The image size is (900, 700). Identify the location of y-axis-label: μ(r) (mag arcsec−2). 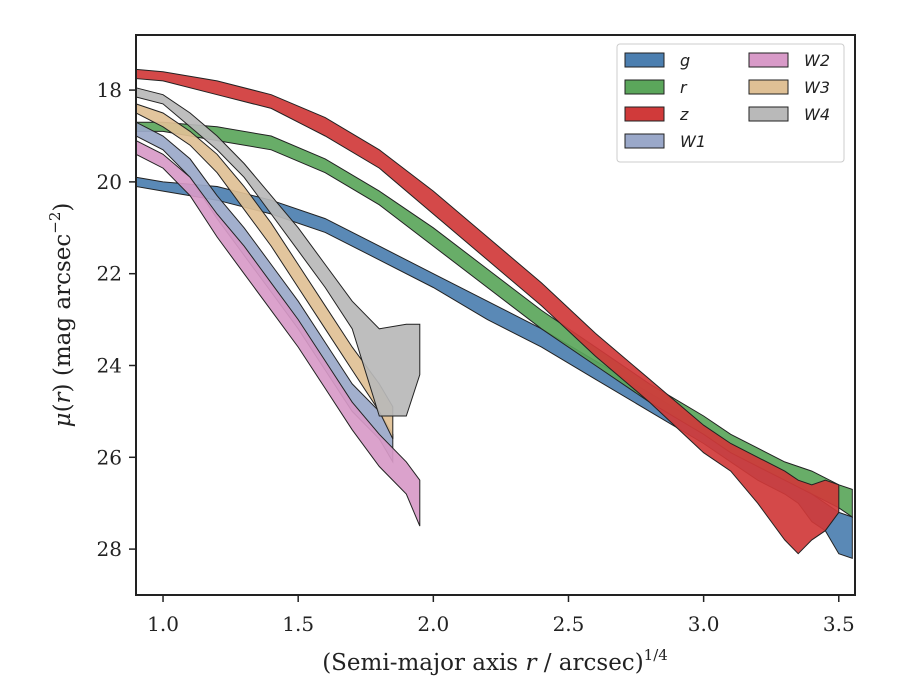
(61, 315).